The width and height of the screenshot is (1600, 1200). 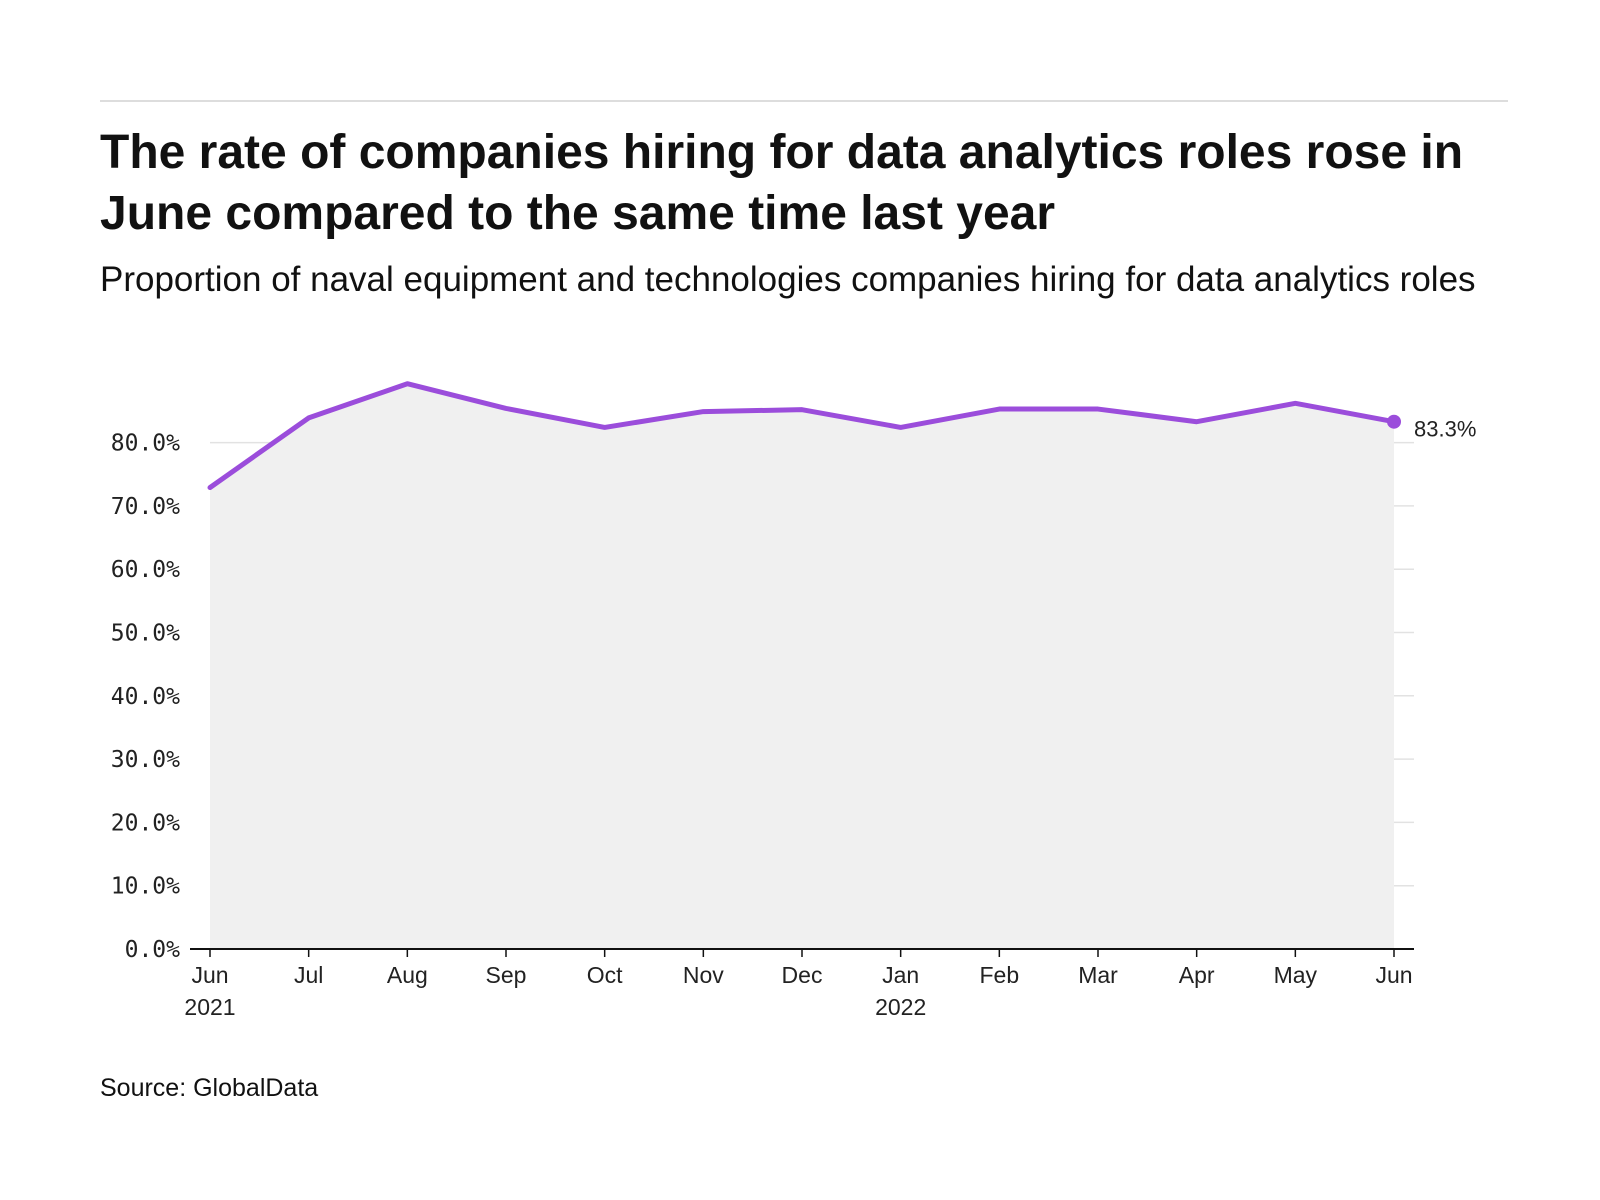 What do you see at coordinates (145, 823) in the screenshot?
I see `y-tick-label: 20.0%` at bounding box center [145, 823].